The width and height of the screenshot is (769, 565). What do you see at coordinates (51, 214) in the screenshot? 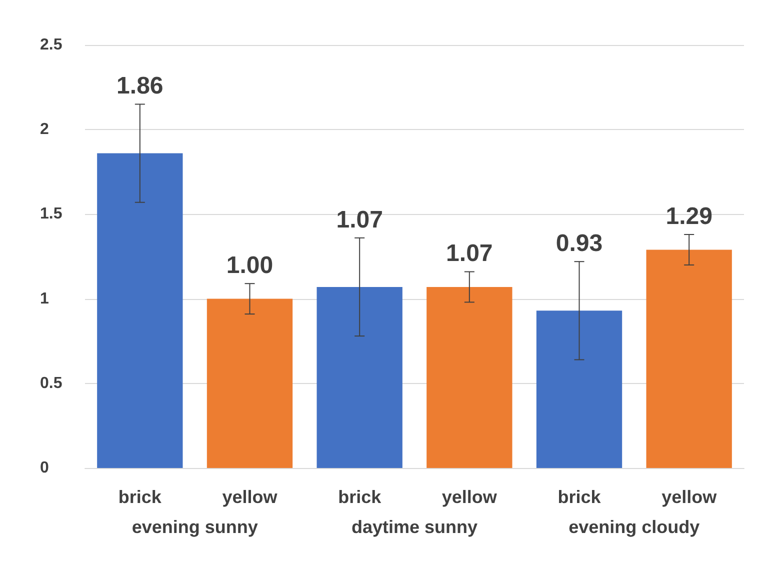
I see `y-tick-label: 1.5` at bounding box center [51, 214].